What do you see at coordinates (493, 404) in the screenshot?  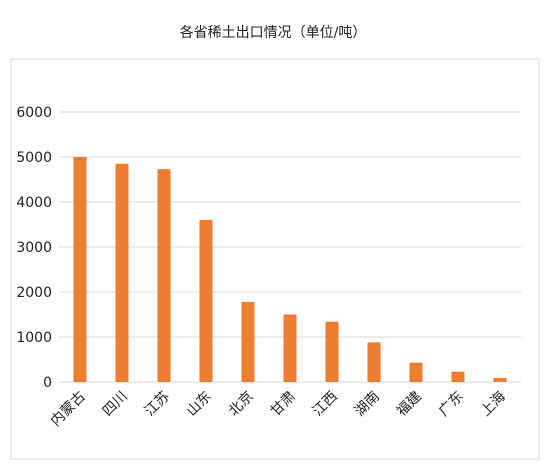 I see `x-tick-label: 上海` at bounding box center [493, 404].